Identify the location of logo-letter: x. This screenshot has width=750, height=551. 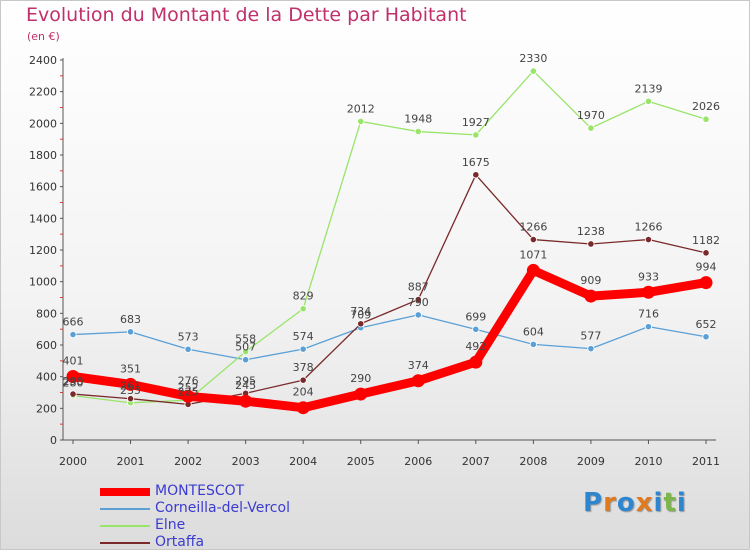
(644, 503).